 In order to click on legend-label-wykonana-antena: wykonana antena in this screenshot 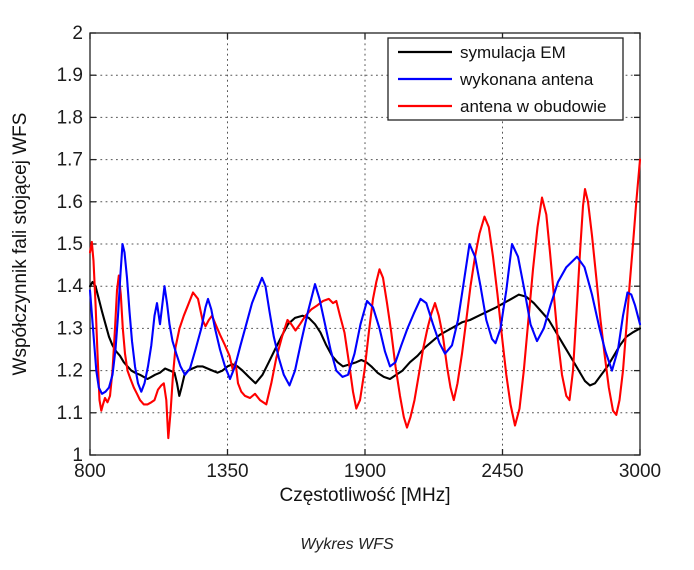, I will do `click(526, 79)`.